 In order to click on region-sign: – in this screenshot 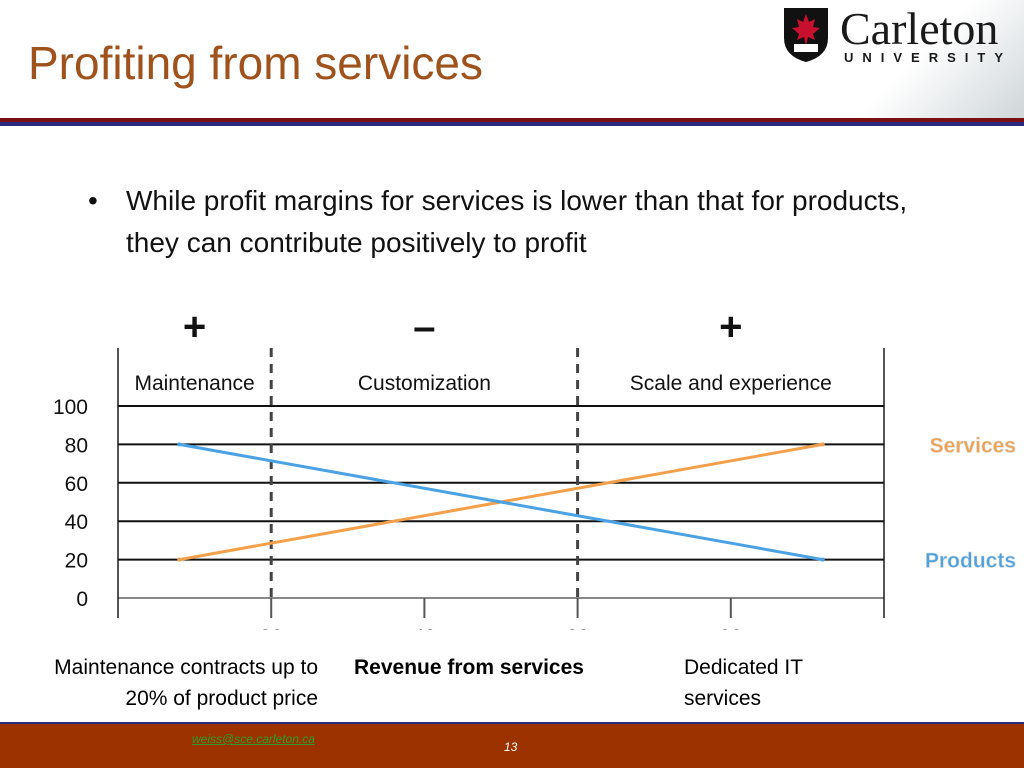, I will do `click(424, 327)`.